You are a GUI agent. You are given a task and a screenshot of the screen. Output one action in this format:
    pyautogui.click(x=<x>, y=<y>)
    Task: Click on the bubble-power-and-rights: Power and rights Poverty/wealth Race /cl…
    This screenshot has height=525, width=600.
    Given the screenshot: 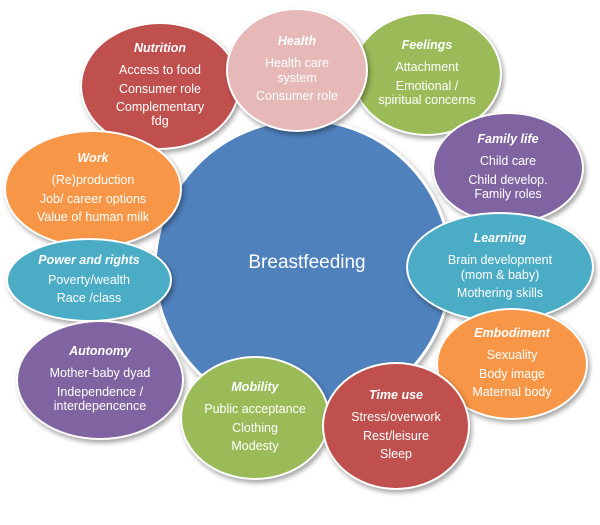 What is the action you would take?
    pyautogui.click(x=89, y=280)
    